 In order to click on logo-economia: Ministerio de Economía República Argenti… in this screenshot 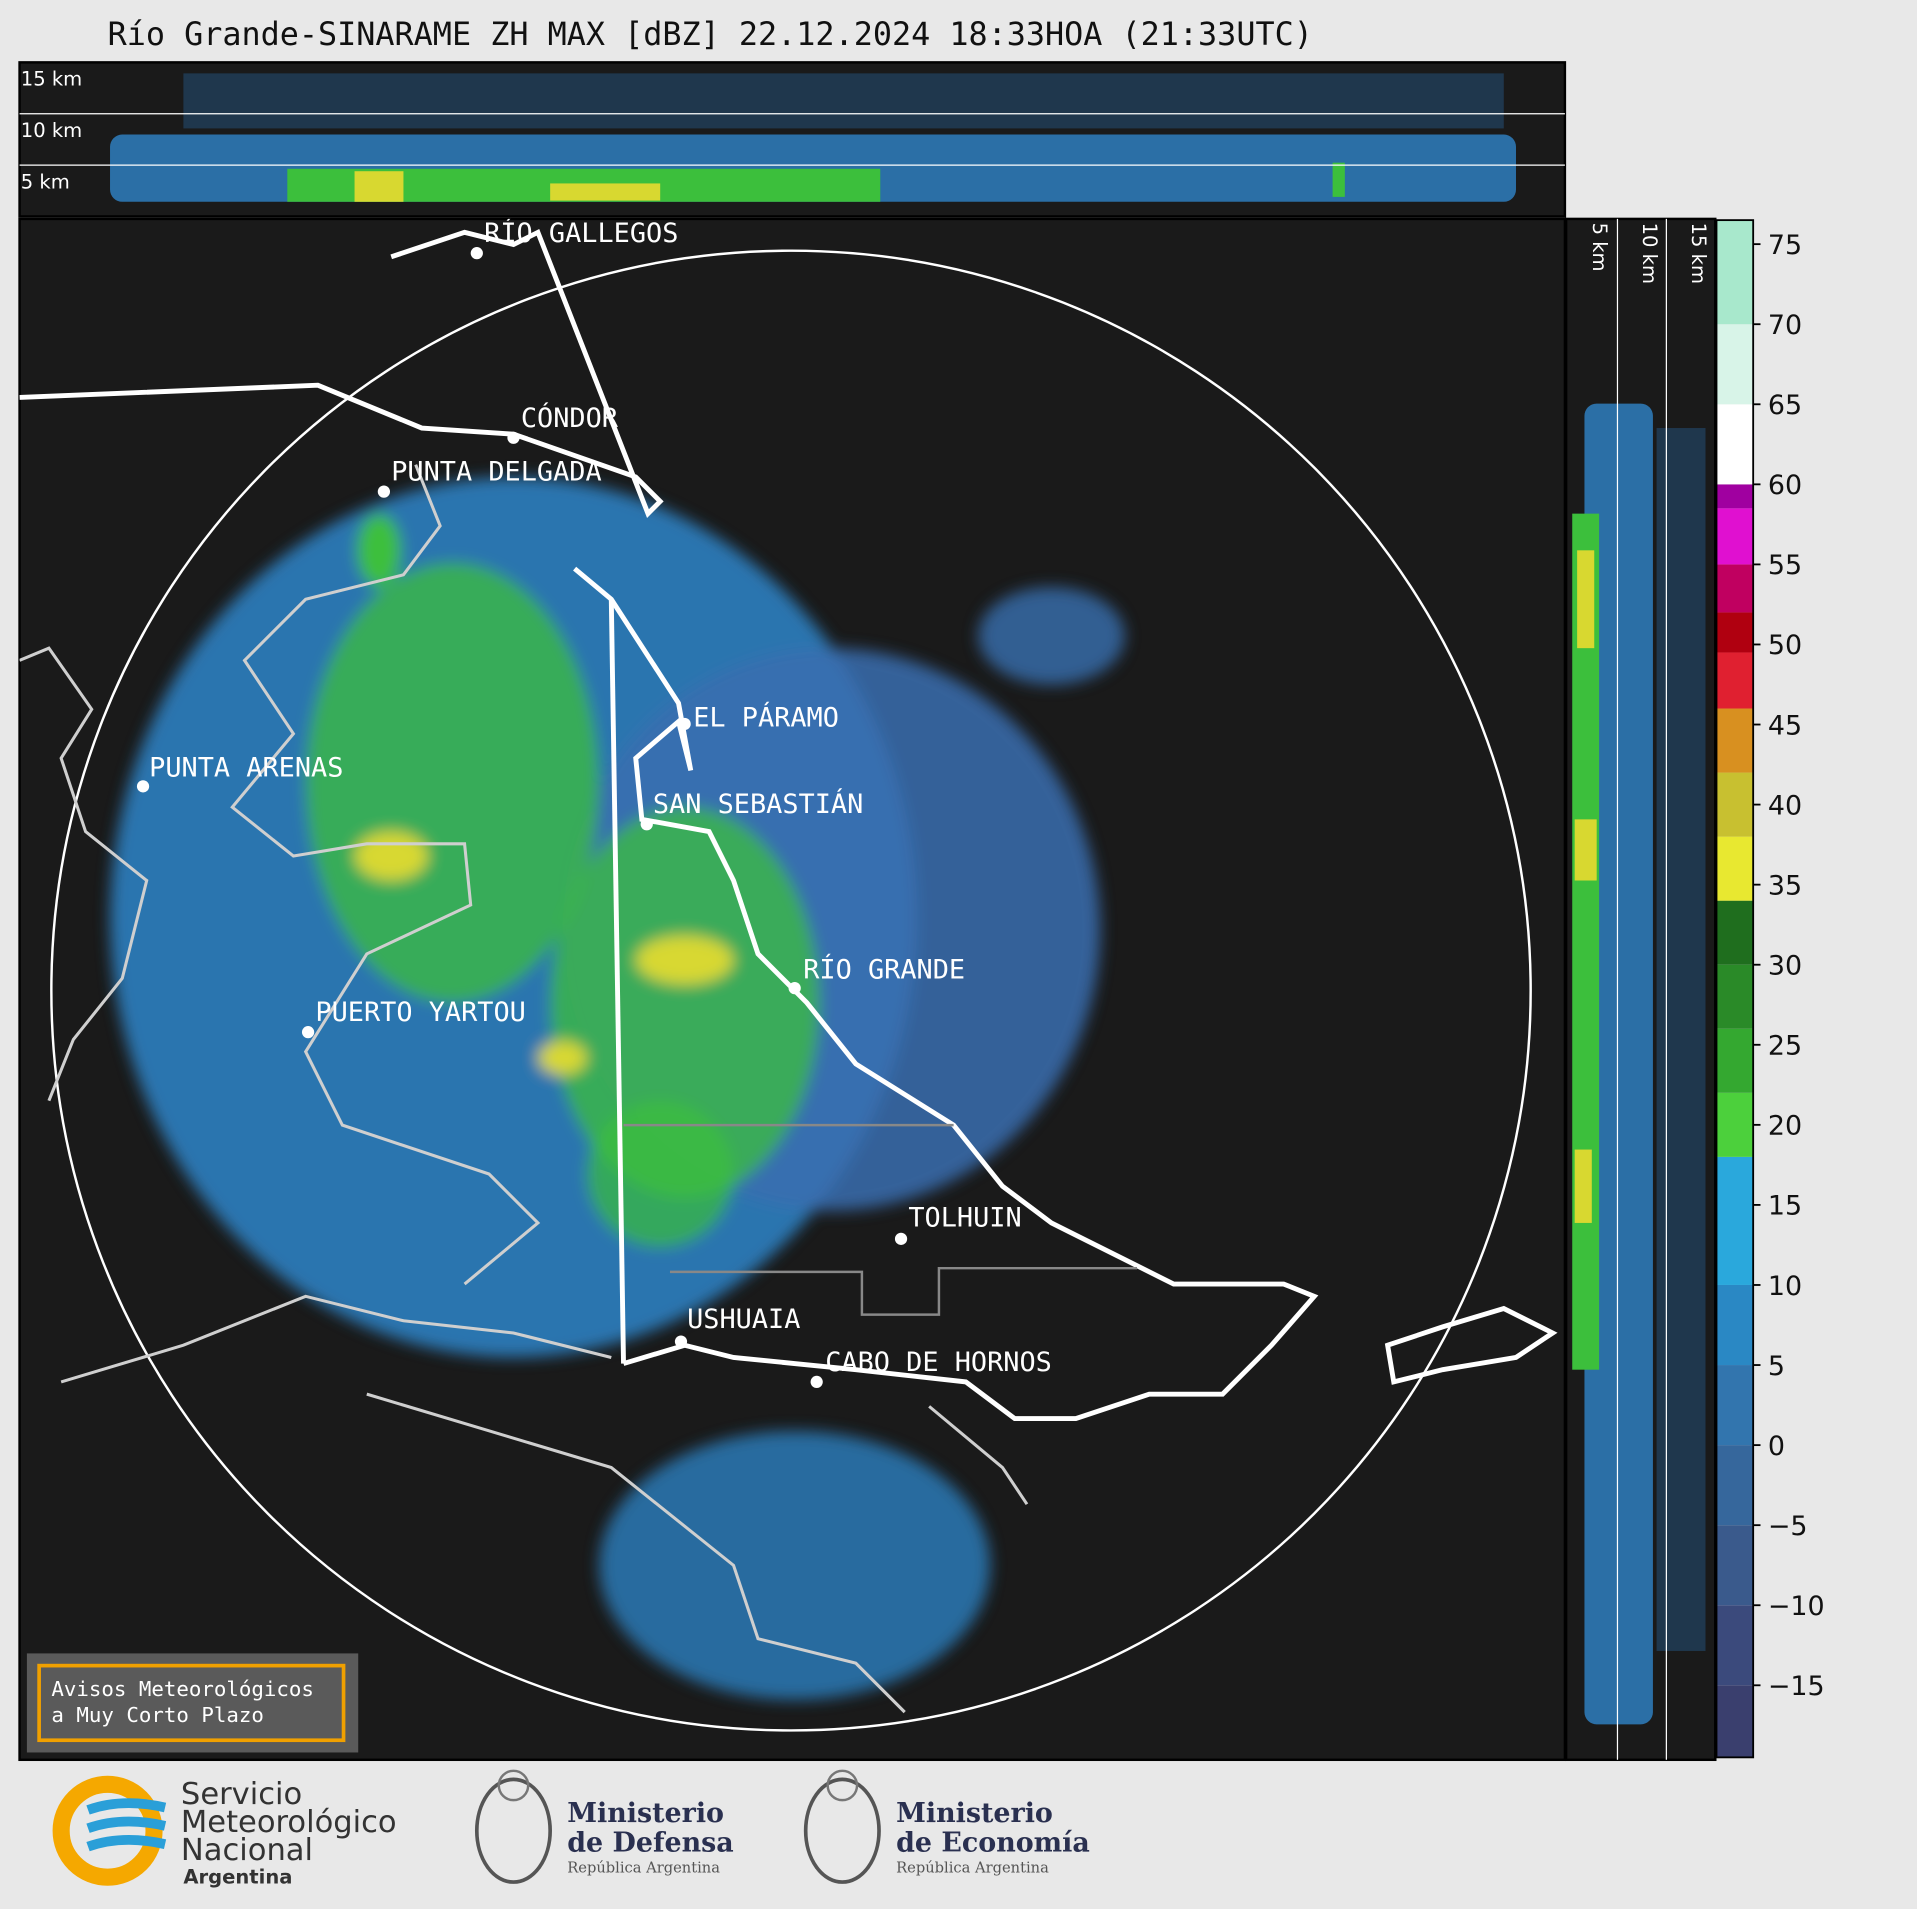, I will do `click(946, 1826)`.